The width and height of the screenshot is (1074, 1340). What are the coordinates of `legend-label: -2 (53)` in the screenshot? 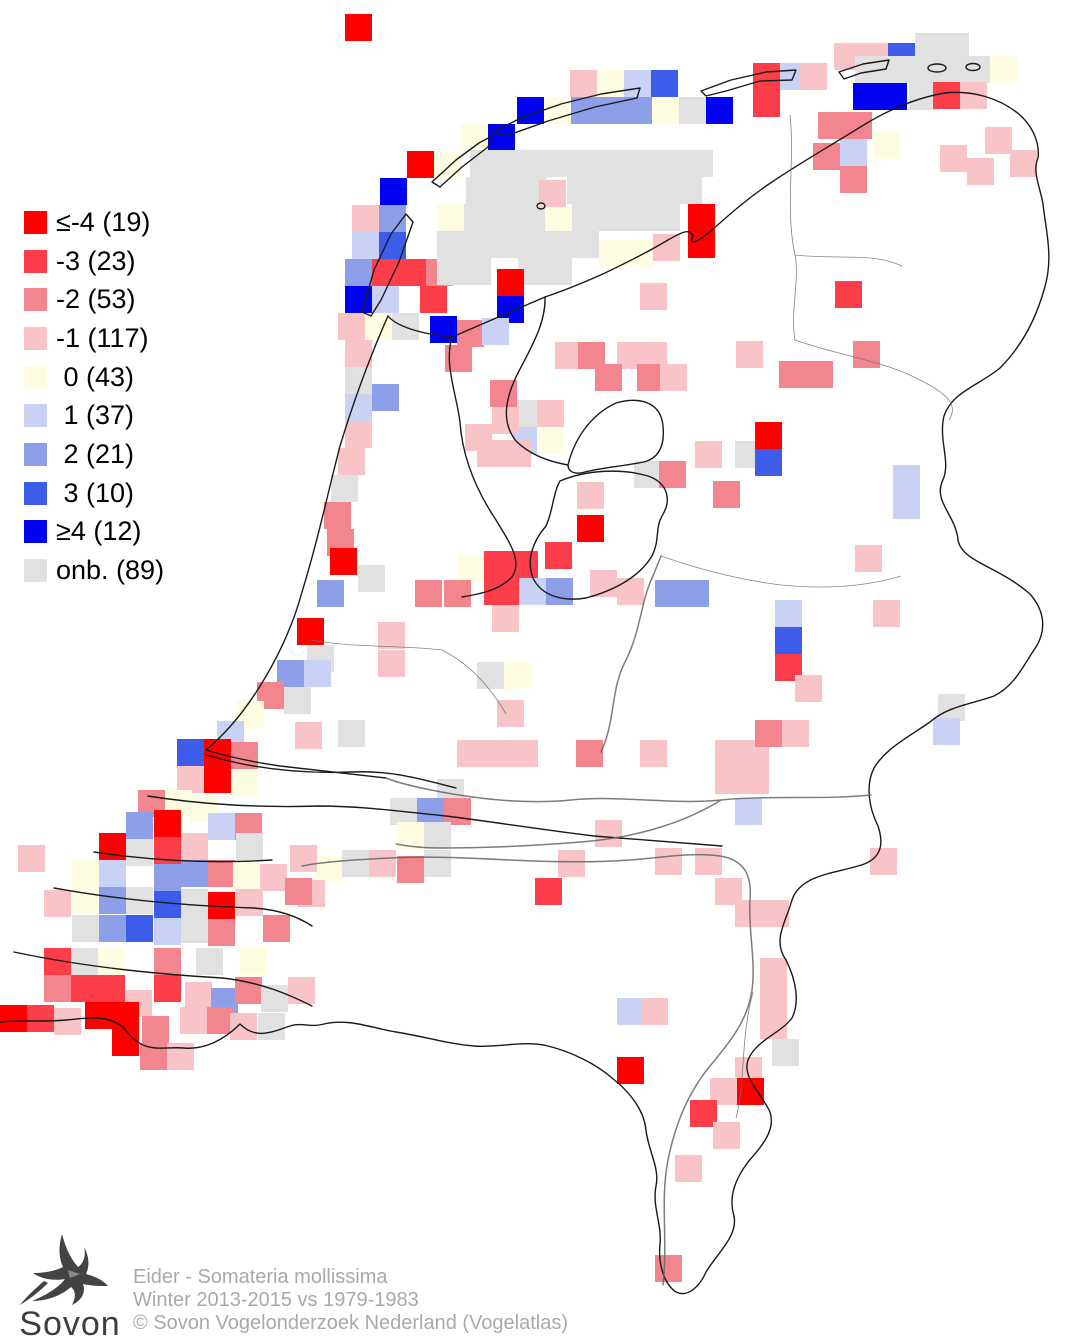 It's located at (96, 299).